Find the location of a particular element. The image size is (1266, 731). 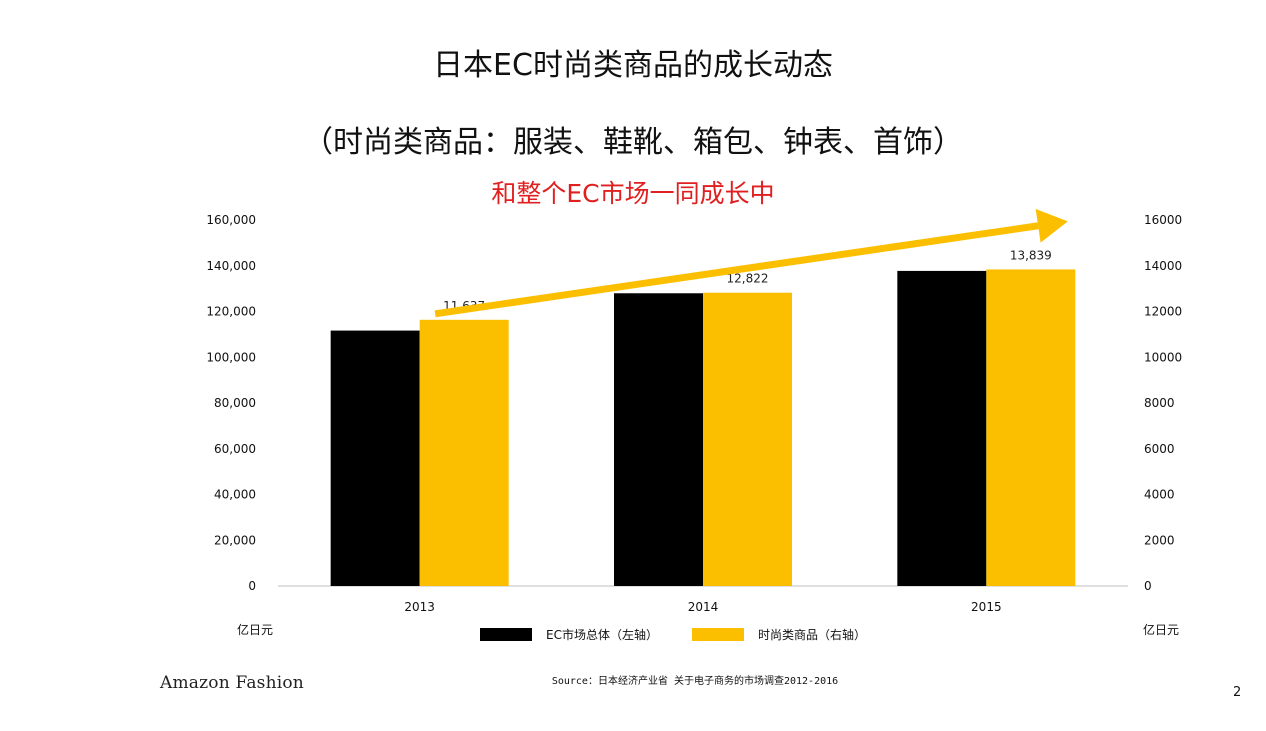

slide-subtitle: （时尚类商品：服装、鞋靴、箱包、钟表、首饰） is located at coordinates (633, 142).